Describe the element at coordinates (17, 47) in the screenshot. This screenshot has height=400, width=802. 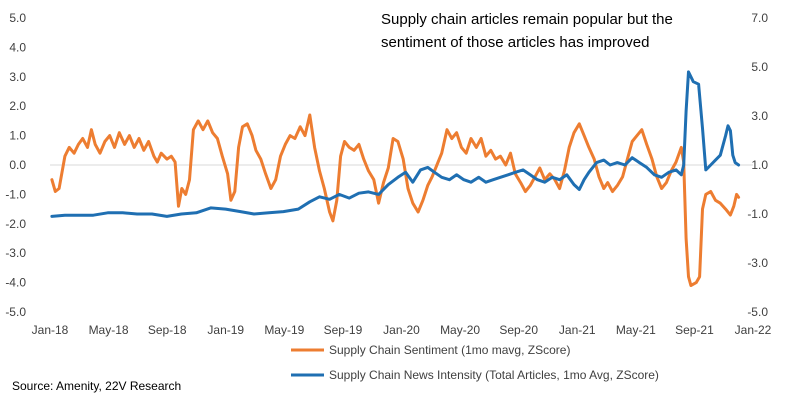
I see `y-left-tick-label: 4.0` at that location.